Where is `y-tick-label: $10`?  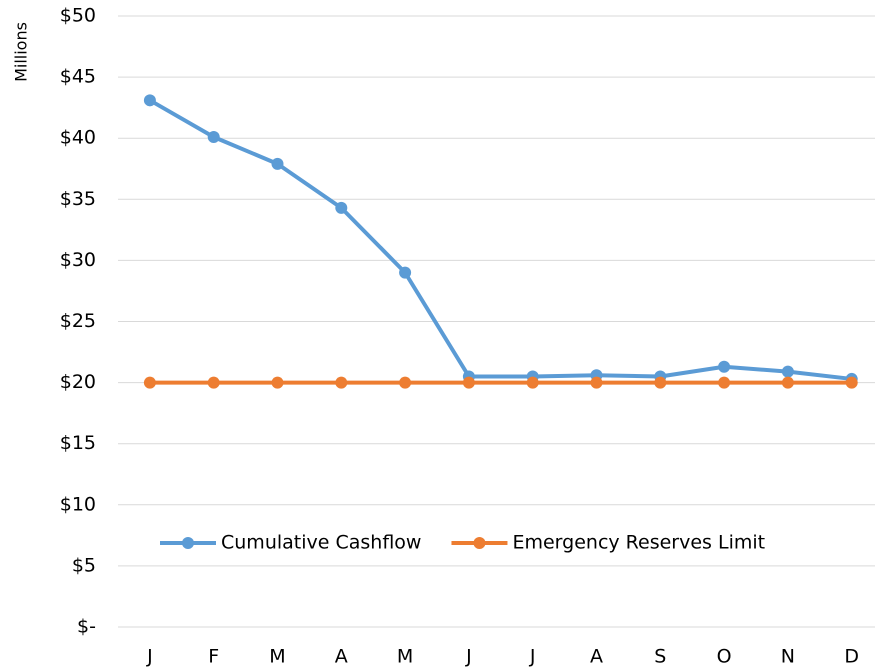
y-tick-label: $10 is located at coordinates (78, 504).